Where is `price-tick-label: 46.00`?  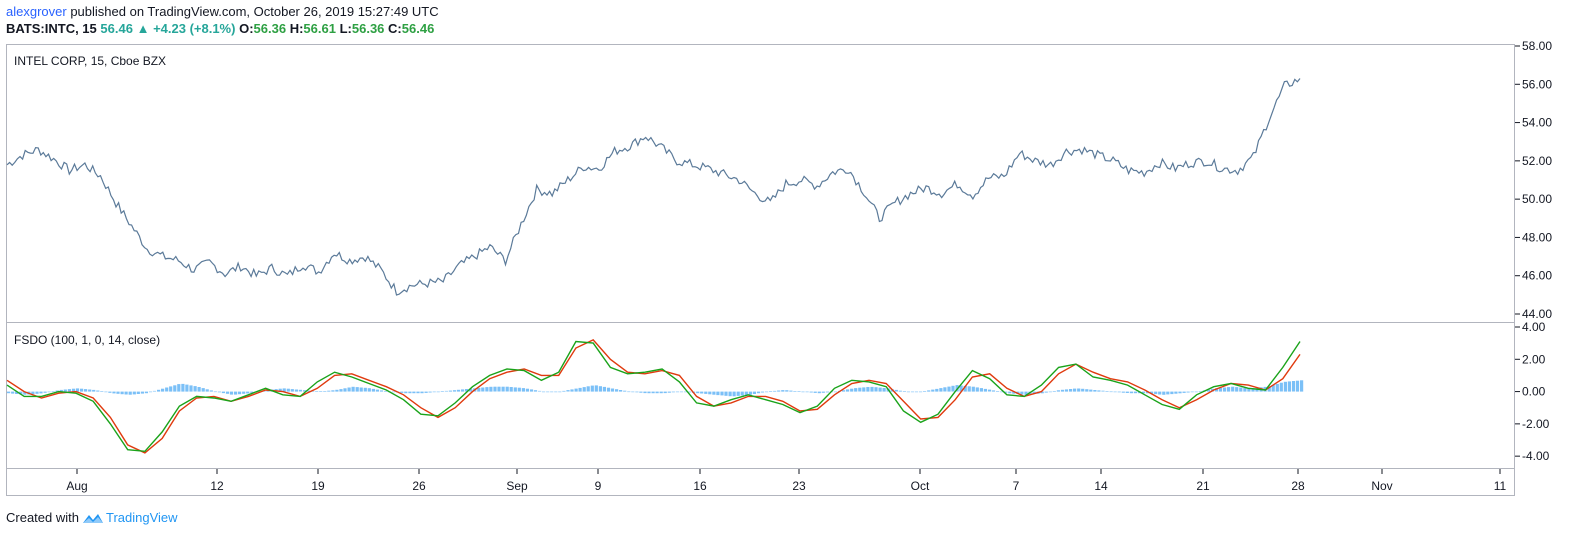
price-tick-label: 46.00 is located at coordinates (1537, 276).